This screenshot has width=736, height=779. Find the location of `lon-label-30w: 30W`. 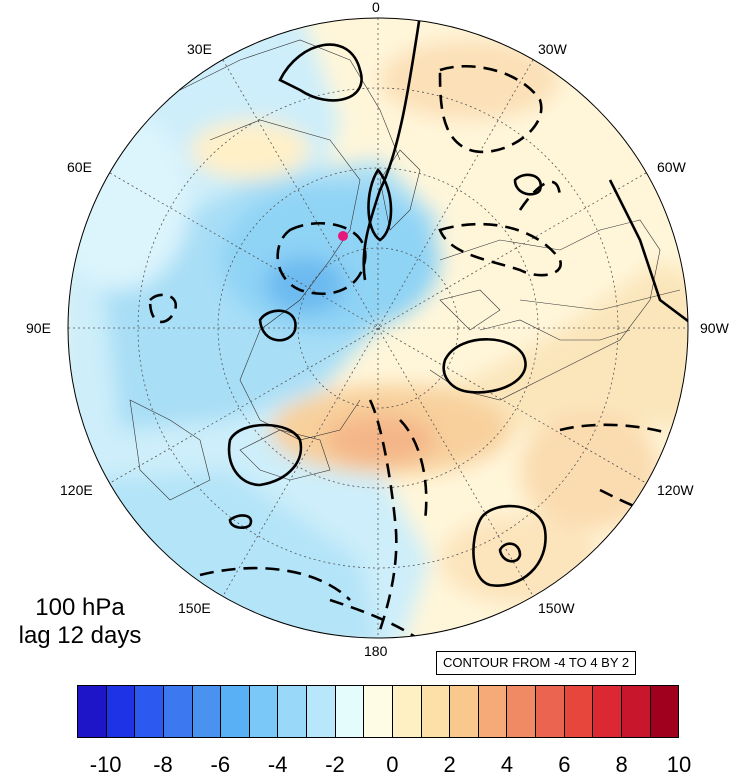

lon-label-30w: 30W is located at coordinates (552, 49).